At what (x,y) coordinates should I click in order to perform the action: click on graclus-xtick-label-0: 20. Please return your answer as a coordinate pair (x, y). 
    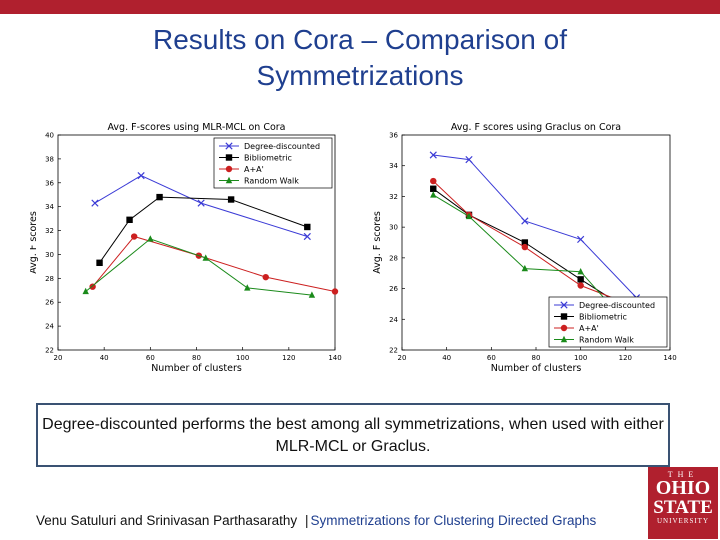
    Looking at the image, I should click on (402, 358).